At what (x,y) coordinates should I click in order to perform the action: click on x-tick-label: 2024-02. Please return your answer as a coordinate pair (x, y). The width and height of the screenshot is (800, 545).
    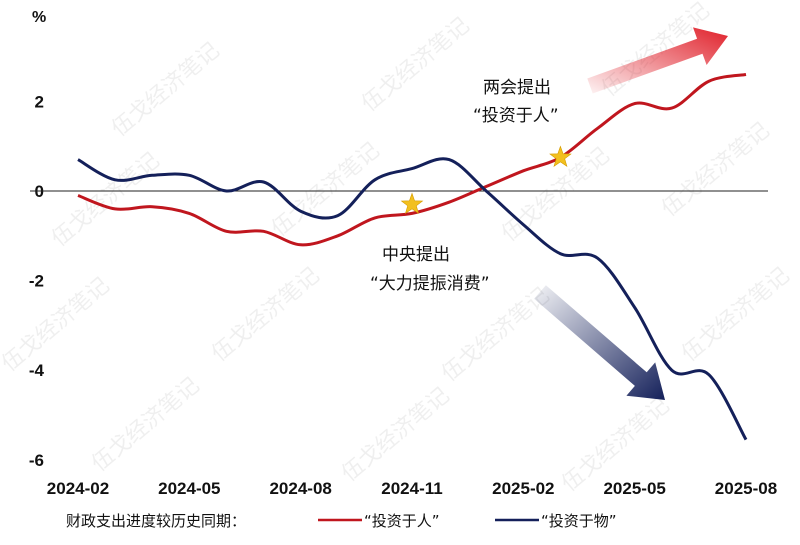
    Looking at the image, I should click on (78, 488).